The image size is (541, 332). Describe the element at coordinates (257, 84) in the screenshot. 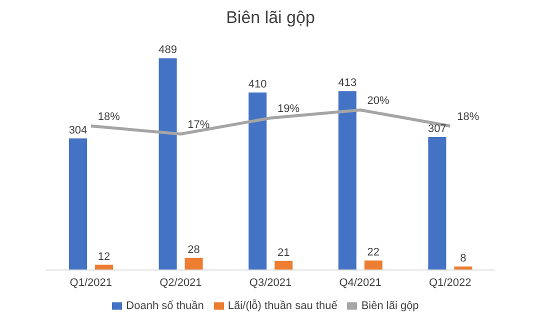

I see `data-label: 410` at that location.